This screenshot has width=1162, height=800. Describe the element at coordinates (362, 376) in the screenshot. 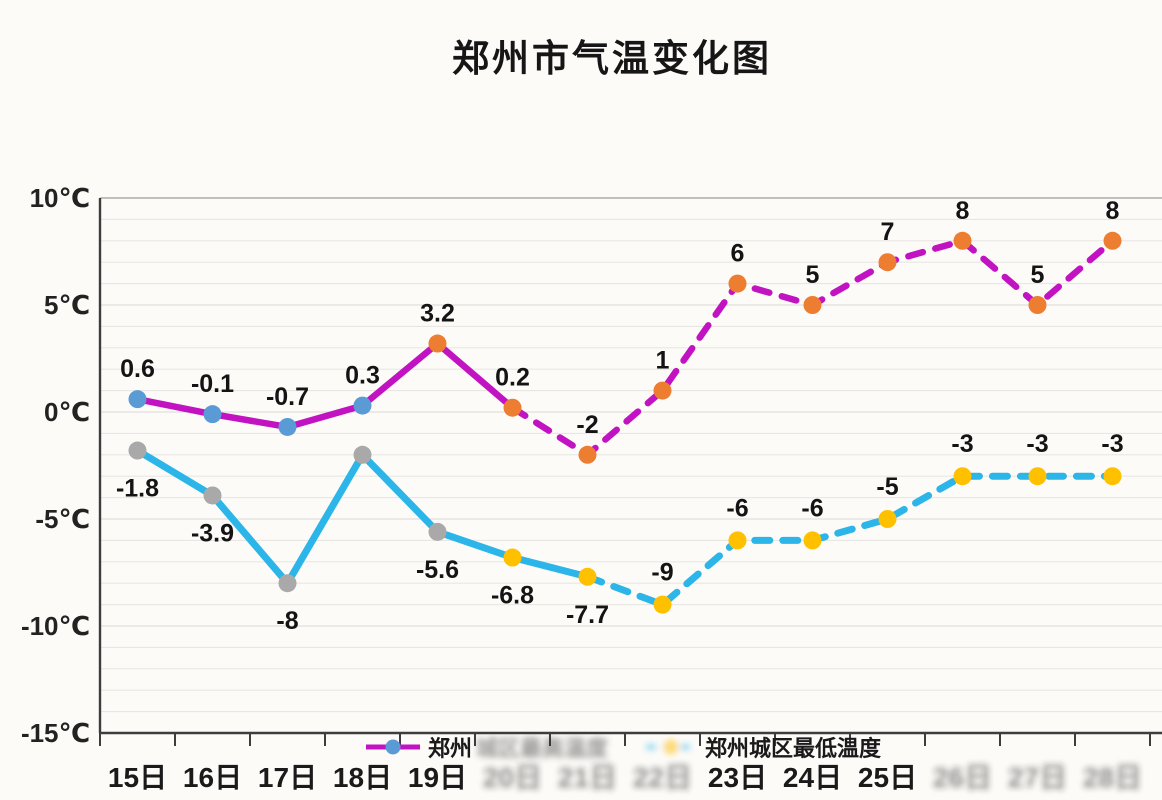

I see `data-point-label-high: 0.3` at that location.